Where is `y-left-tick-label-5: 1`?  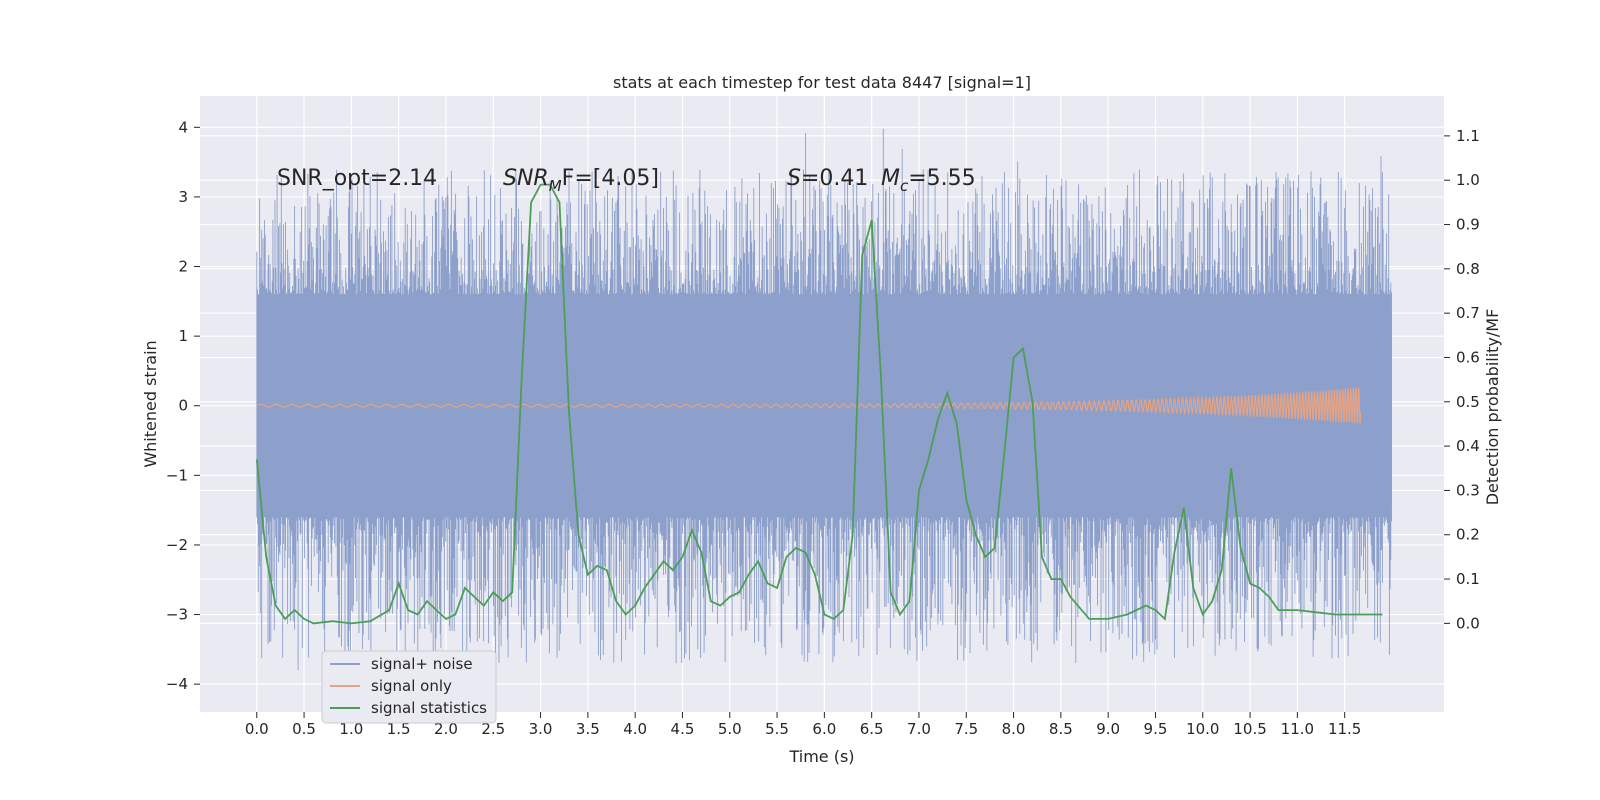
y-left-tick-label-5: 1 is located at coordinates (183, 336).